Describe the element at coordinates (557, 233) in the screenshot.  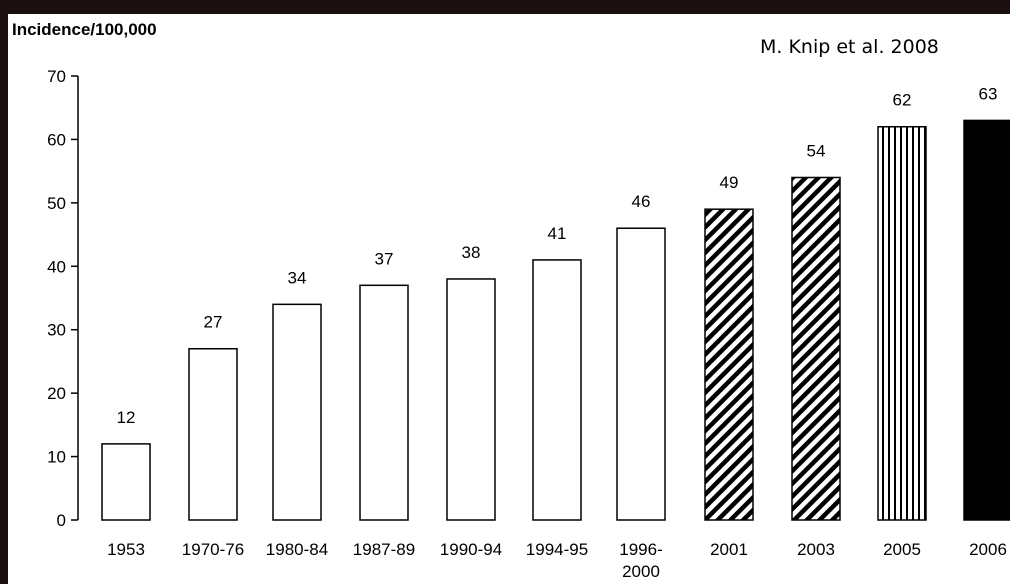
I see `bar-value-label: 41` at that location.